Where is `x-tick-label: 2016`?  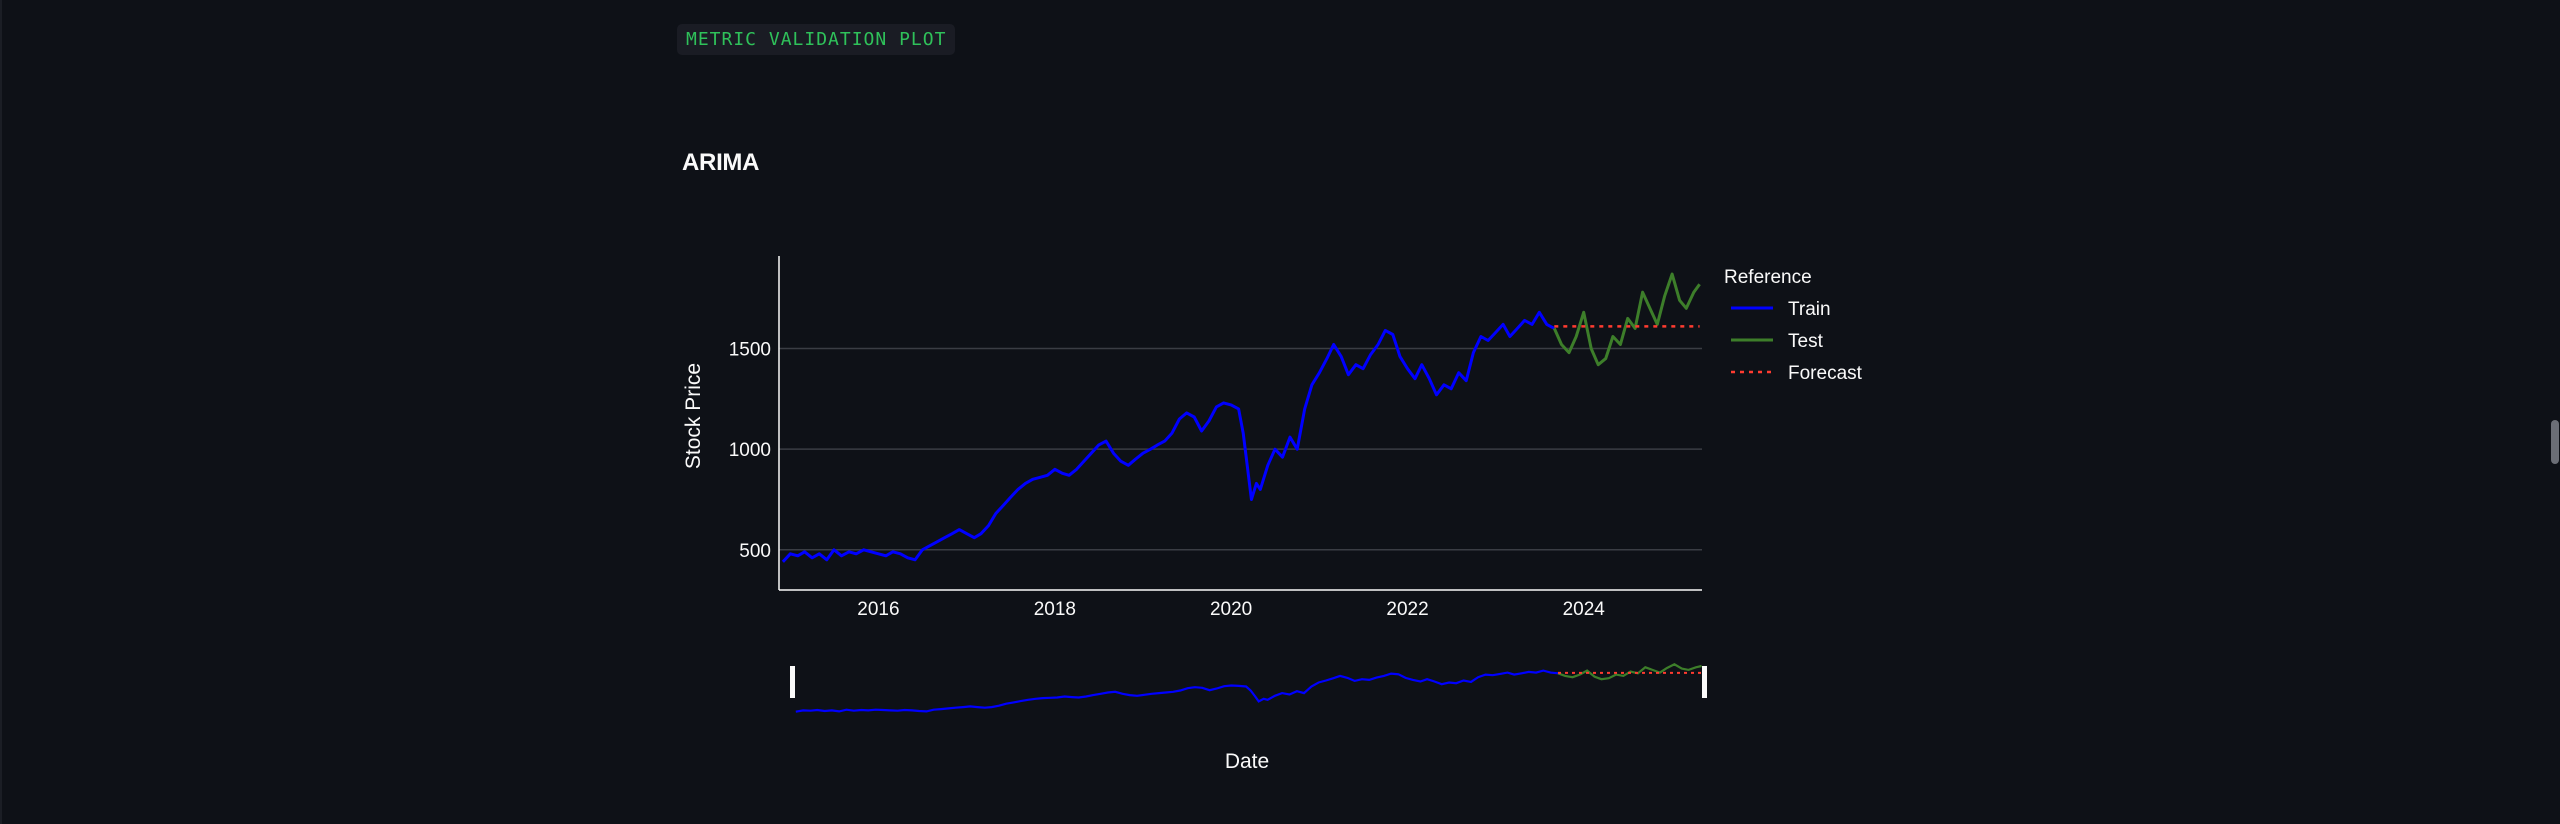 x-tick-label: 2016 is located at coordinates (878, 609).